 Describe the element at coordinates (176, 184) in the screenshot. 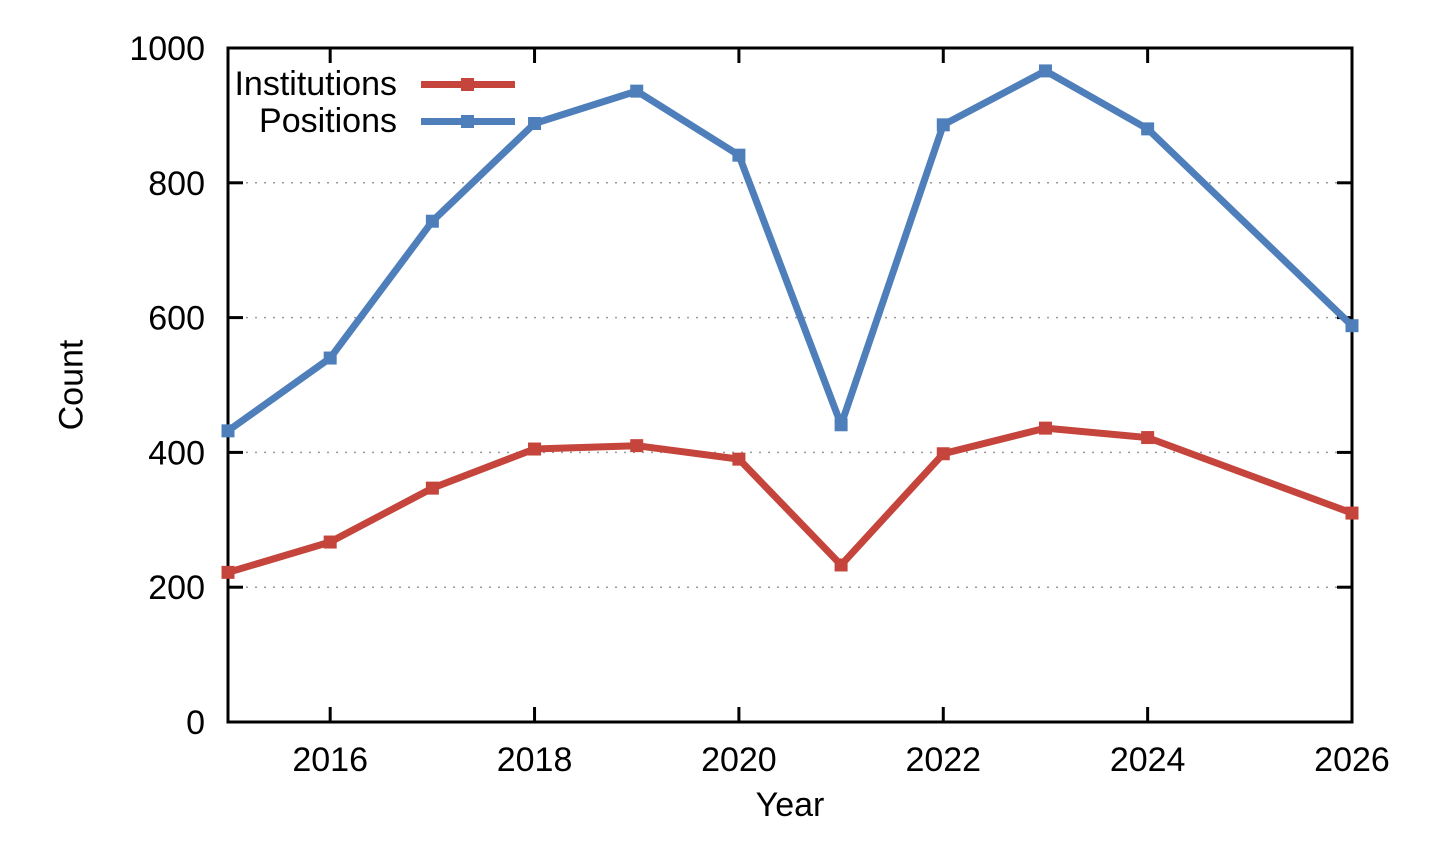

I see `y-tick-label: 800` at that location.